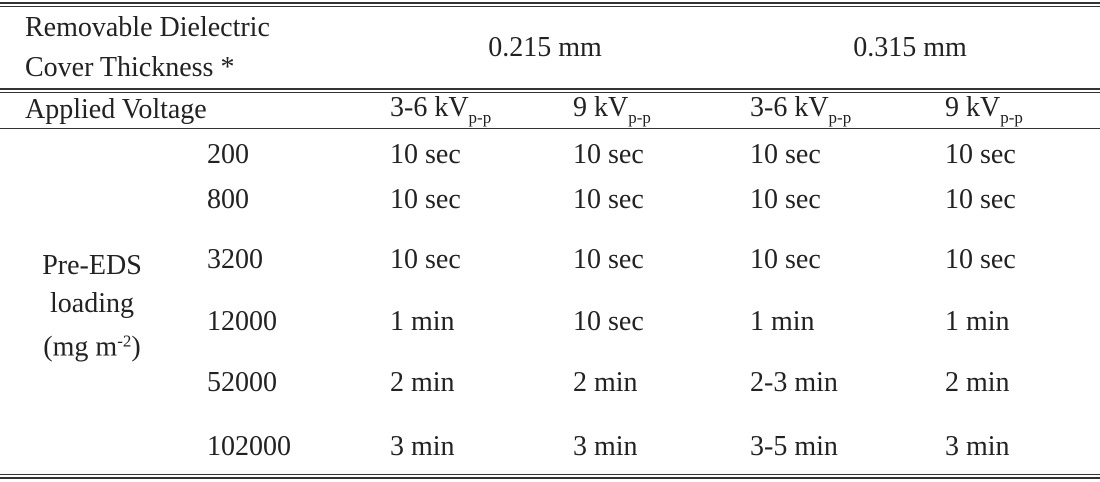  What do you see at coordinates (242, 321) in the screenshot?
I see `loading-value: 12000` at bounding box center [242, 321].